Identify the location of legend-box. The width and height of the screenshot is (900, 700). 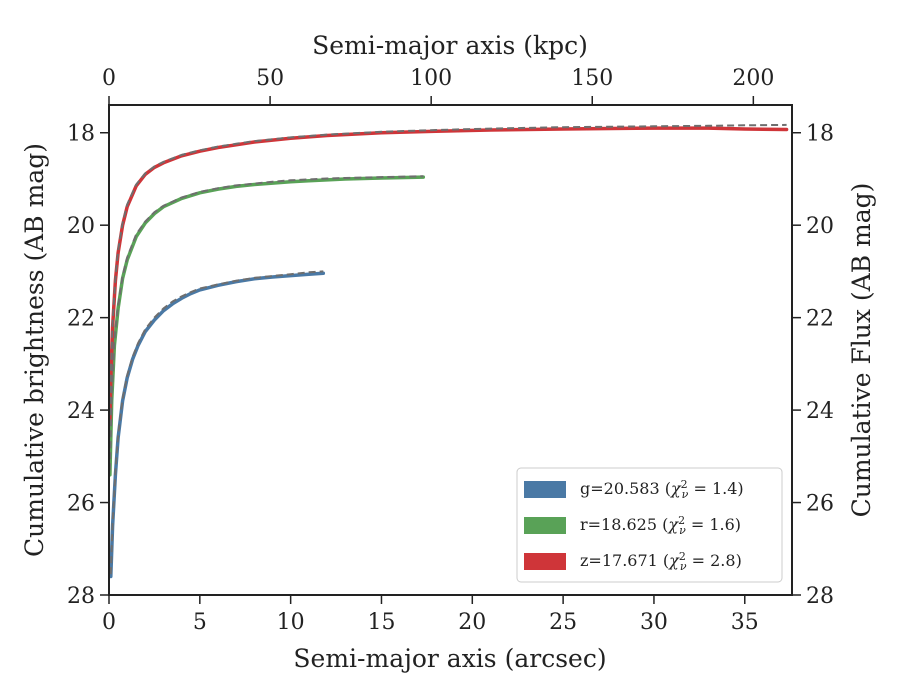
(649, 525).